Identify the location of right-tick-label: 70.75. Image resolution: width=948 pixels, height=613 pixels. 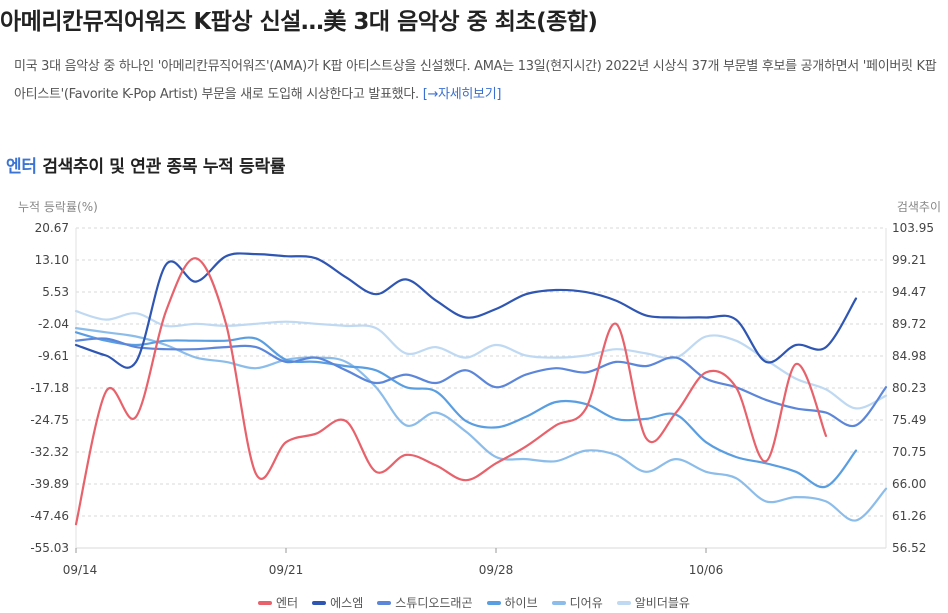
(909, 452).